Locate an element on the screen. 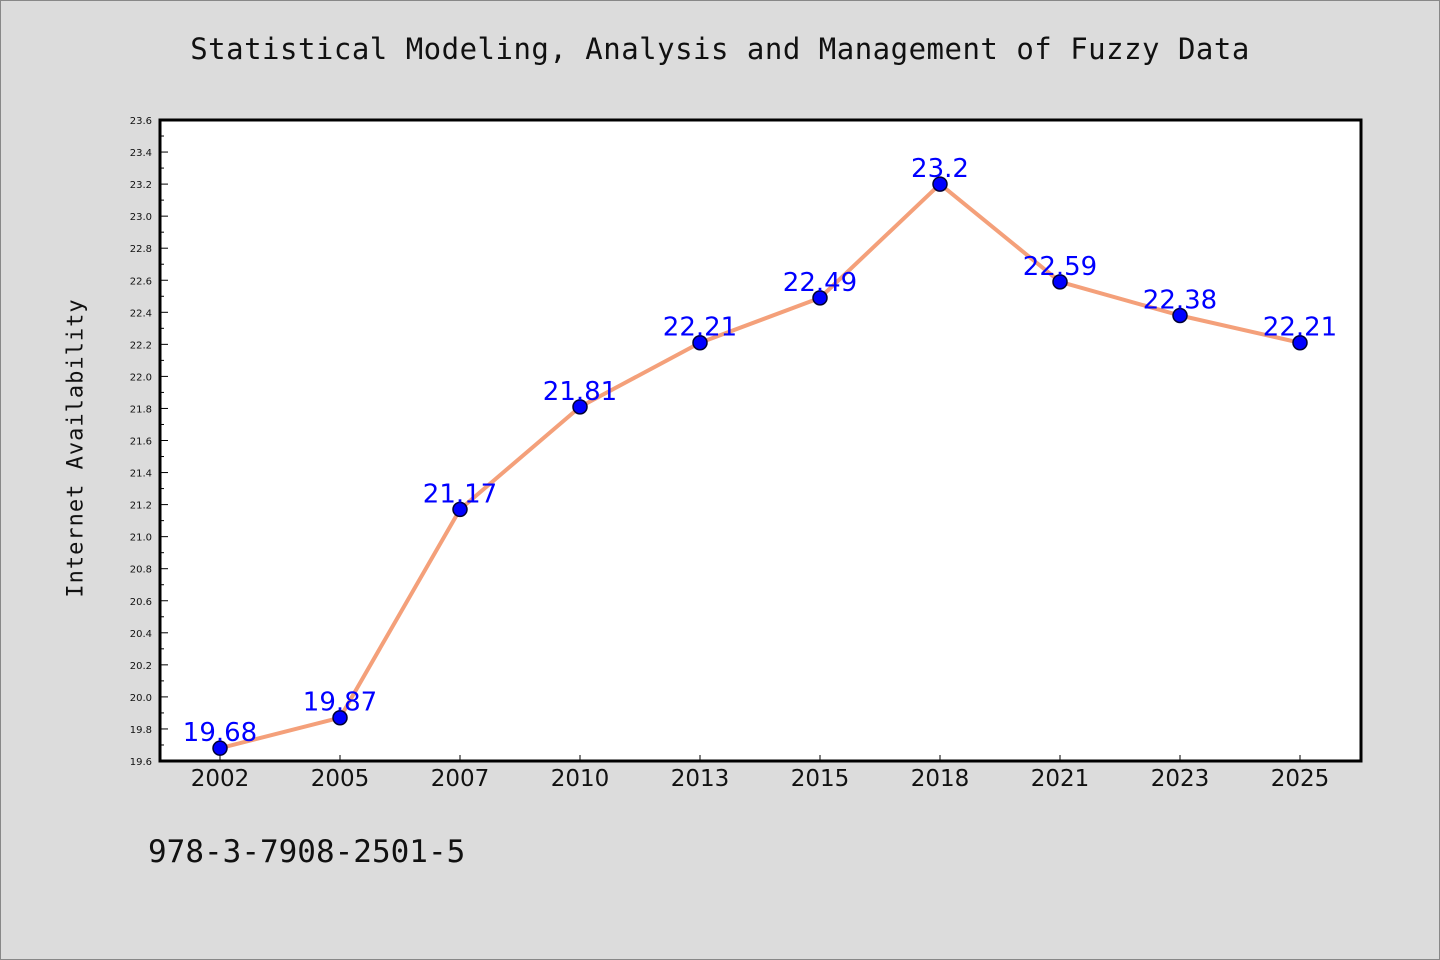  y-tick-label: 20.8 is located at coordinates (141, 570).